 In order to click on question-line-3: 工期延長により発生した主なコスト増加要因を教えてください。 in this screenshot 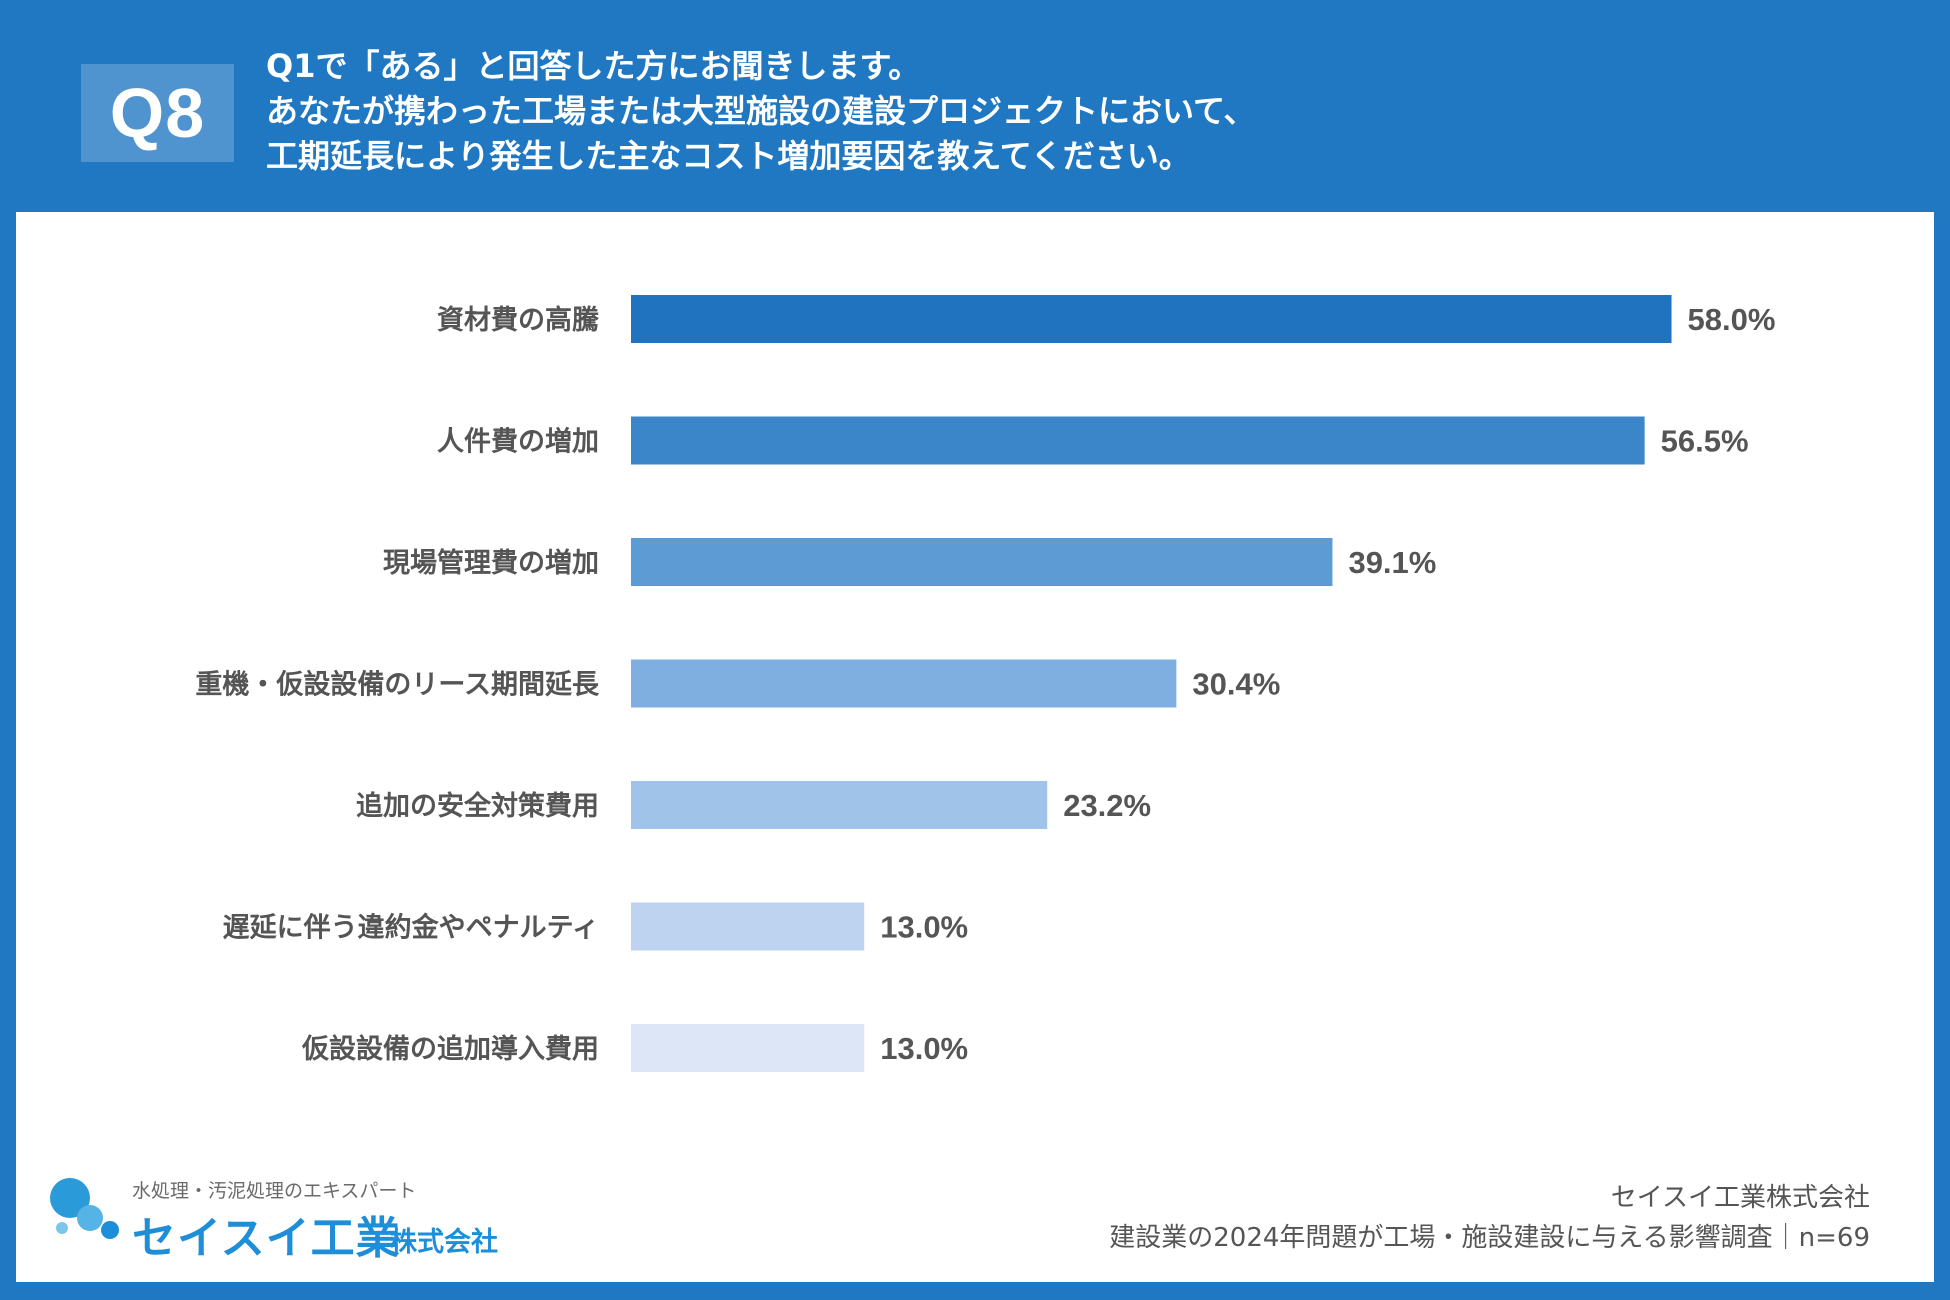, I will do `click(728, 156)`.